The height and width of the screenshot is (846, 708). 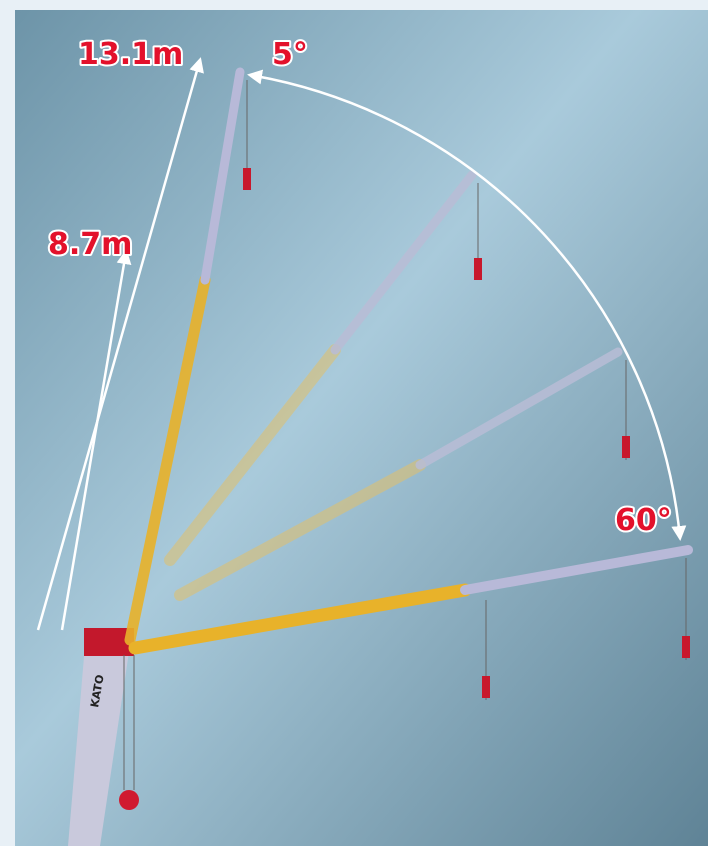 I want to click on brand-label: KATO, so click(x=97, y=691).